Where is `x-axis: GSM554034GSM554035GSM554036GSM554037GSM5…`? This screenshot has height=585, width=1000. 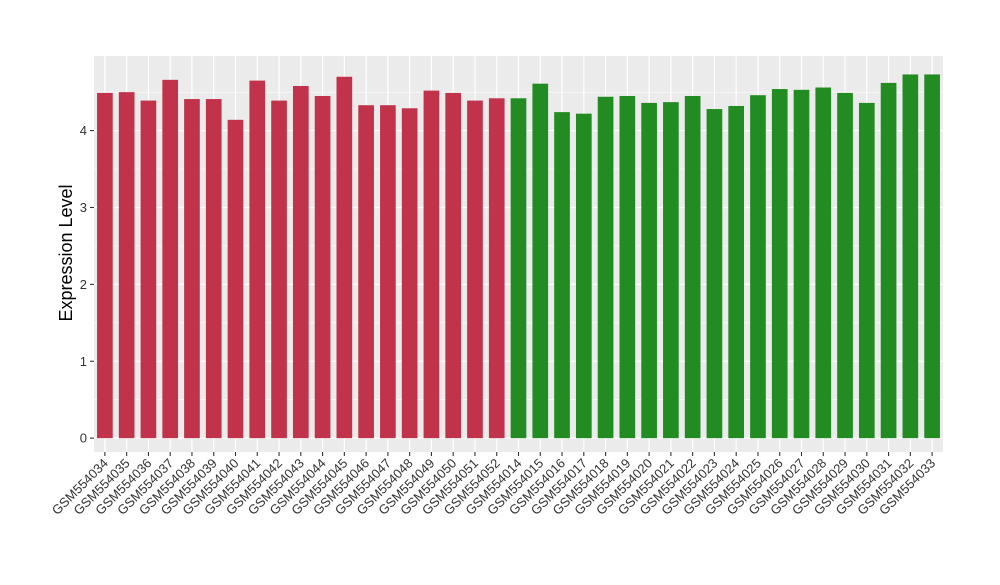
x-axis: GSM554034GSM554035GSM554036GSM554037GSM5… is located at coordinates (493, 485).